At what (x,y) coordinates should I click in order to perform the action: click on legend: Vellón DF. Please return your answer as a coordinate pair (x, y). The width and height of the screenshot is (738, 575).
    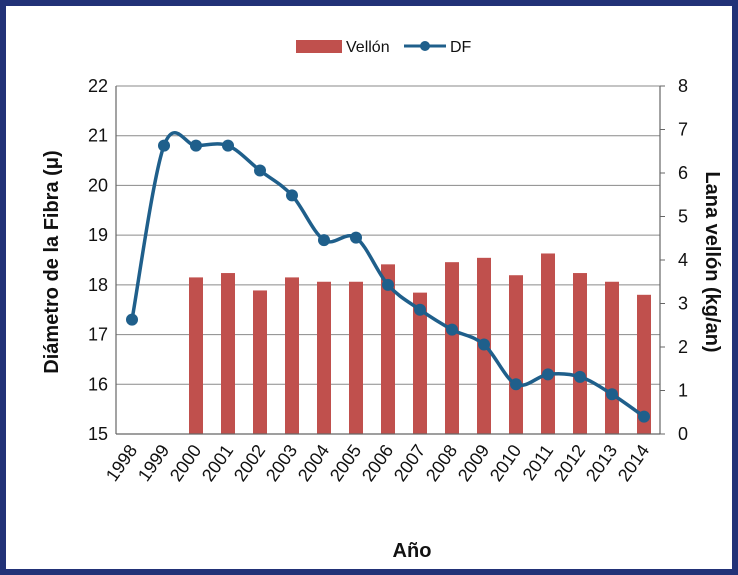
    Looking at the image, I should click on (384, 47).